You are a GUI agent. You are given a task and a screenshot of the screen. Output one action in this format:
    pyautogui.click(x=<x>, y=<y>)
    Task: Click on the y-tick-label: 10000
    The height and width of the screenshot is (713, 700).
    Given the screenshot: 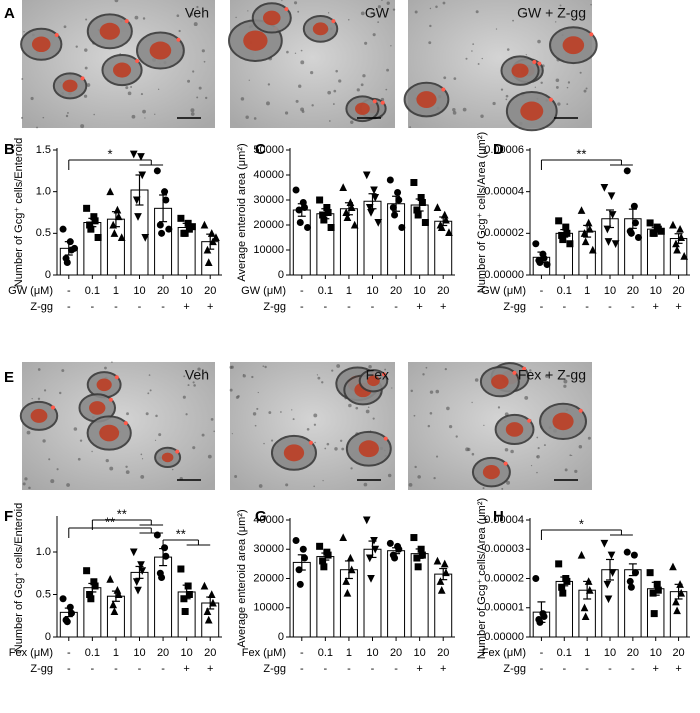 What is the action you would take?
    pyautogui.click(x=268, y=250)
    